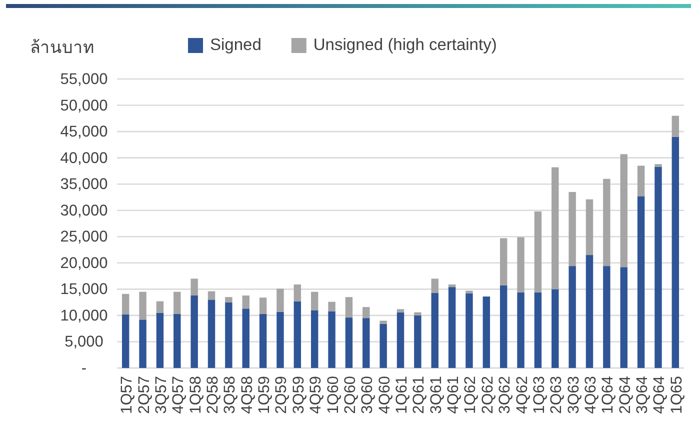 This screenshot has height=443, width=691. I want to click on y-axis-title: ล้านบาท, so click(62, 47).